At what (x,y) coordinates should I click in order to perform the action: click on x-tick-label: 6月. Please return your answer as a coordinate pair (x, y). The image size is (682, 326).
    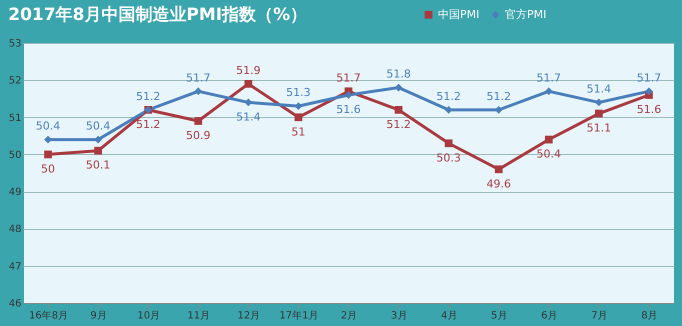
    Looking at the image, I should click on (549, 316).